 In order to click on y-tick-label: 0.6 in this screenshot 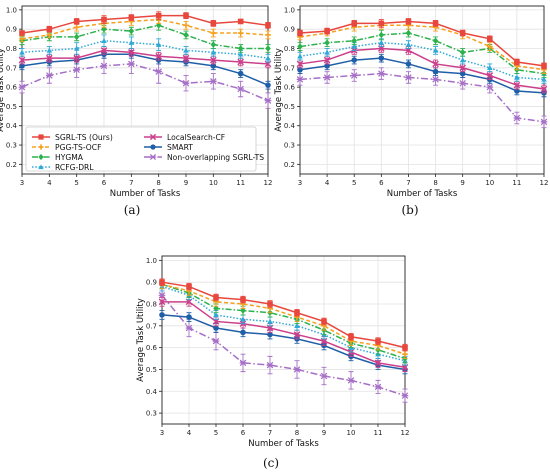, I will do `click(290, 88)`.